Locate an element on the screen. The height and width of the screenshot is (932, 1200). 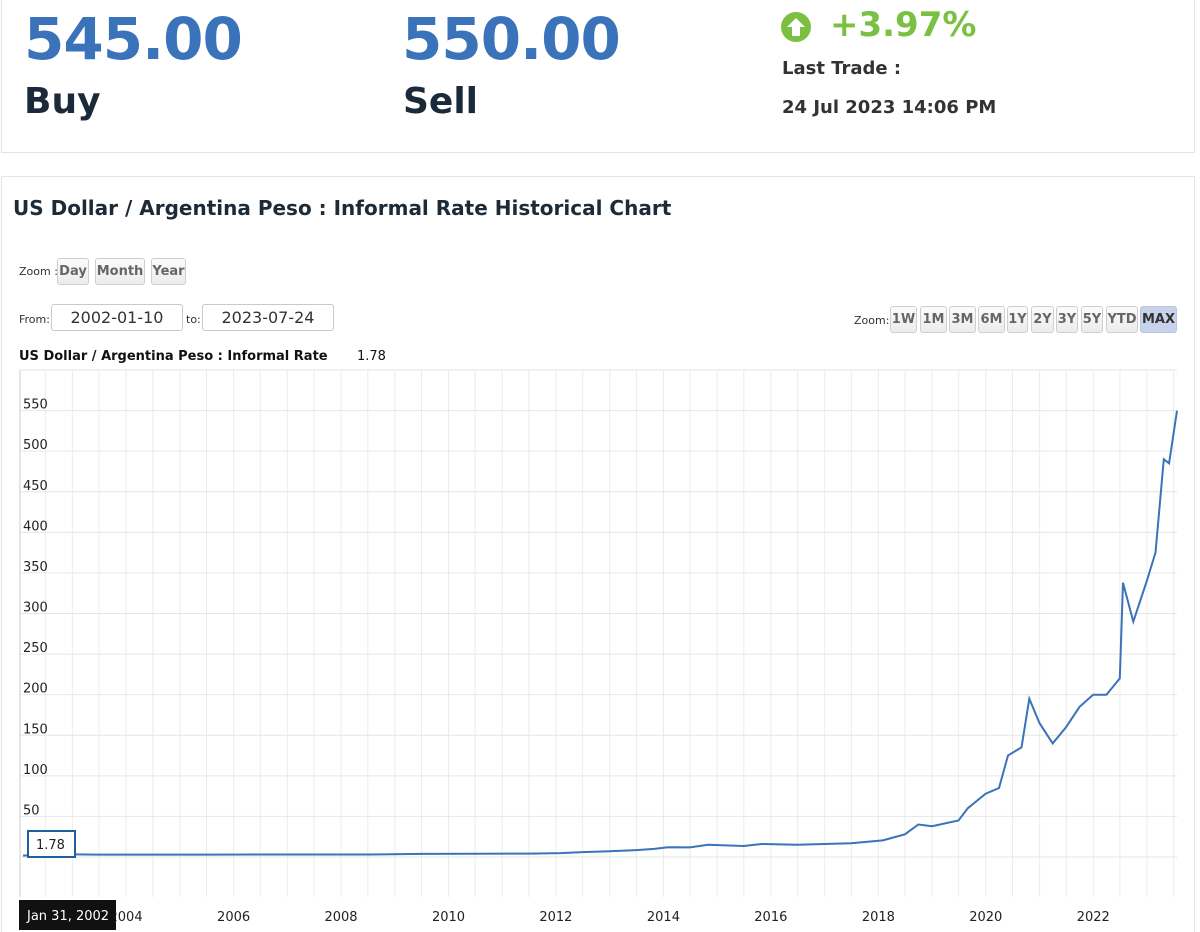
zoom-year-button: Year is located at coordinates (168, 271).